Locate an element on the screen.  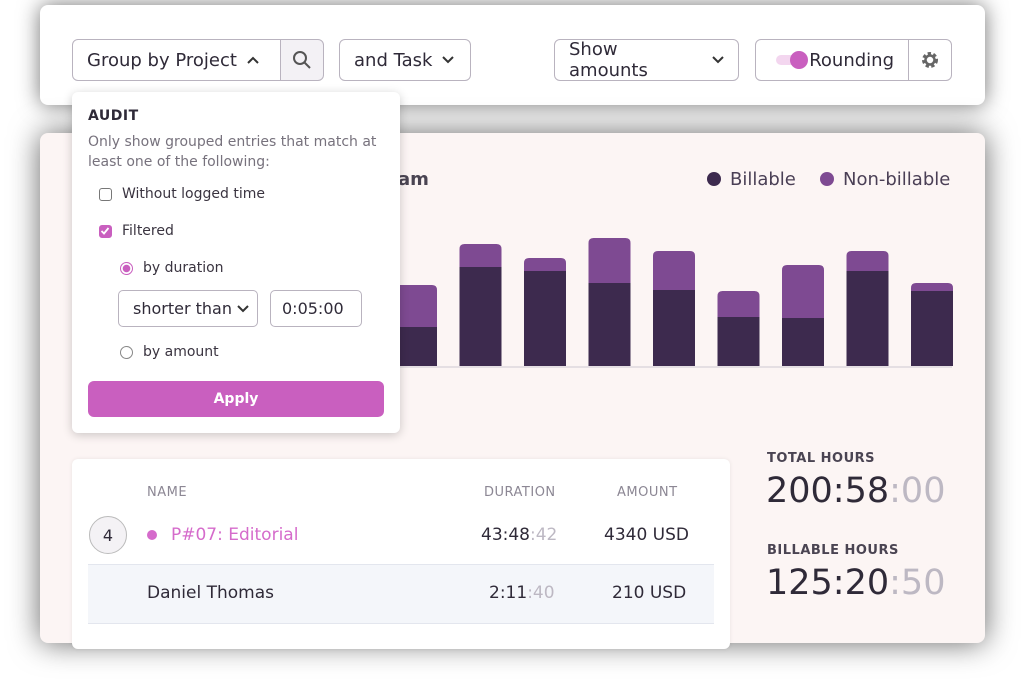
option-label: Without logged time is located at coordinates (193, 194).